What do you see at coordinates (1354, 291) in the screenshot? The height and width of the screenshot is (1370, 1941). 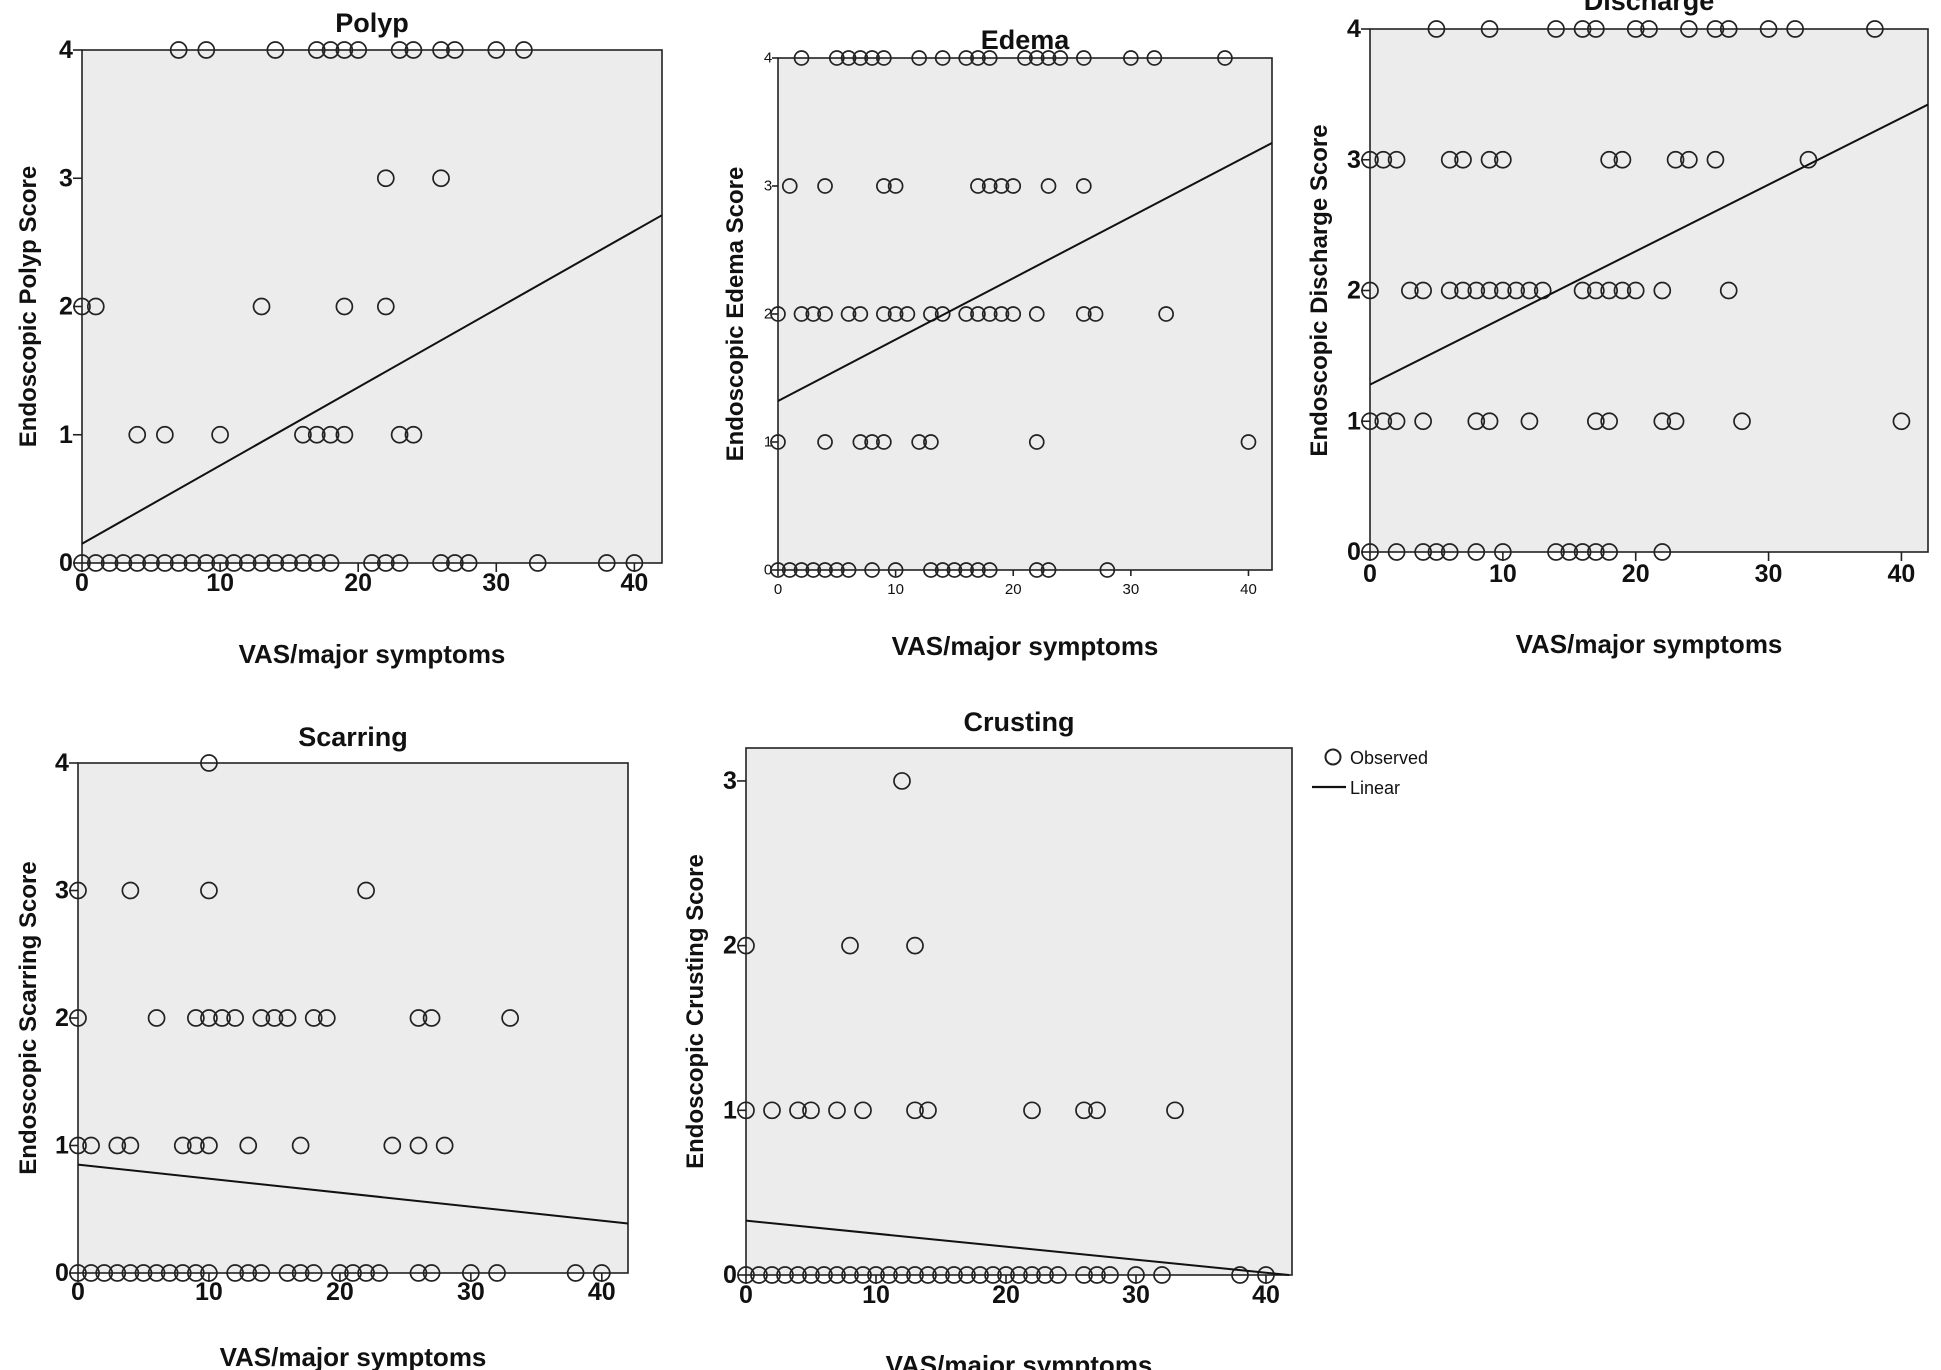 I see `discharge-y-tick-label: 2` at bounding box center [1354, 291].